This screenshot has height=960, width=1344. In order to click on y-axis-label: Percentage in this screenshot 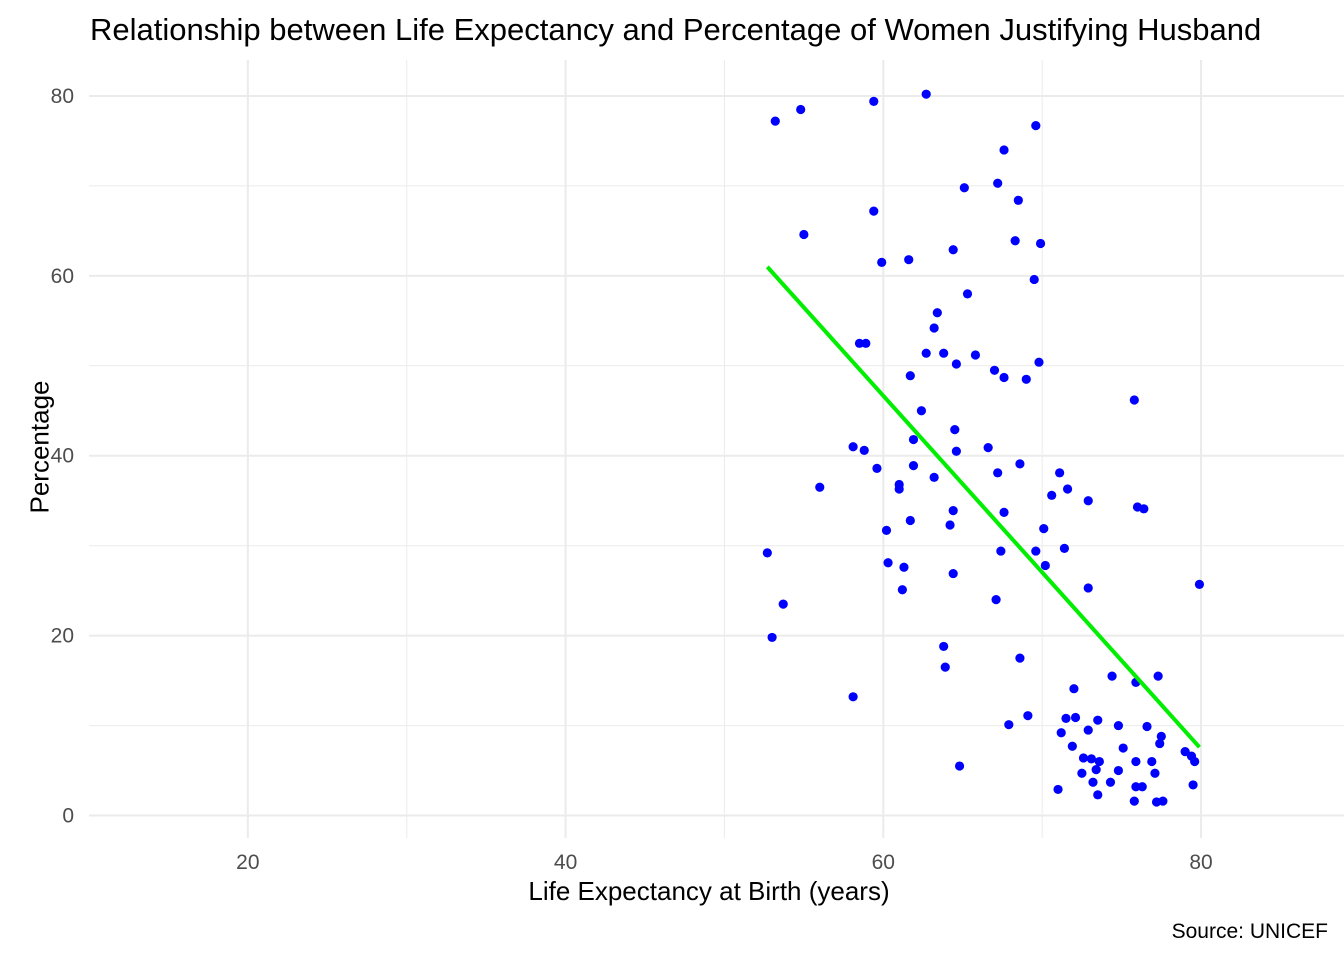, I will do `click(39, 447)`.